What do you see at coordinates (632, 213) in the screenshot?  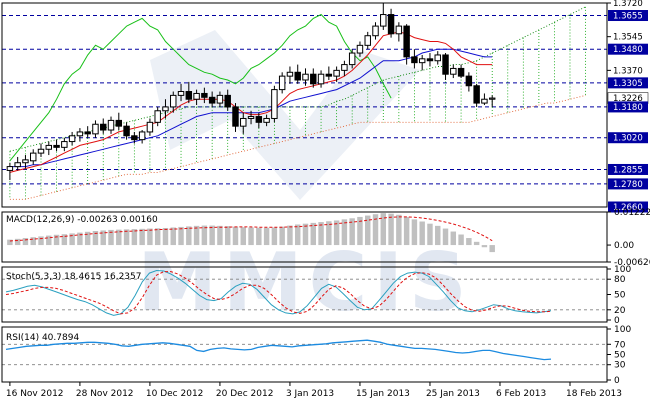 I see `macd-tick-label: 0.01222` at bounding box center [632, 213].